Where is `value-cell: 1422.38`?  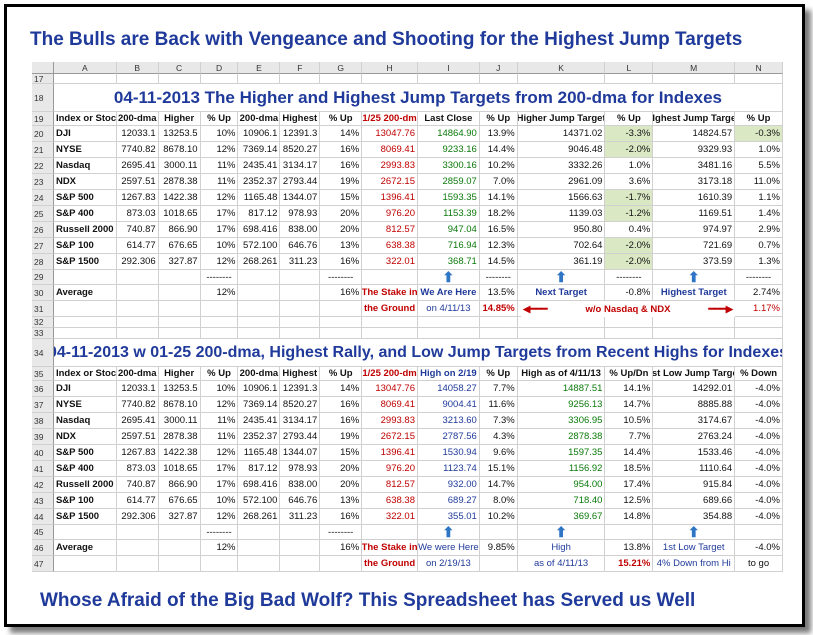 value-cell: 1422.38 is located at coordinates (179, 198).